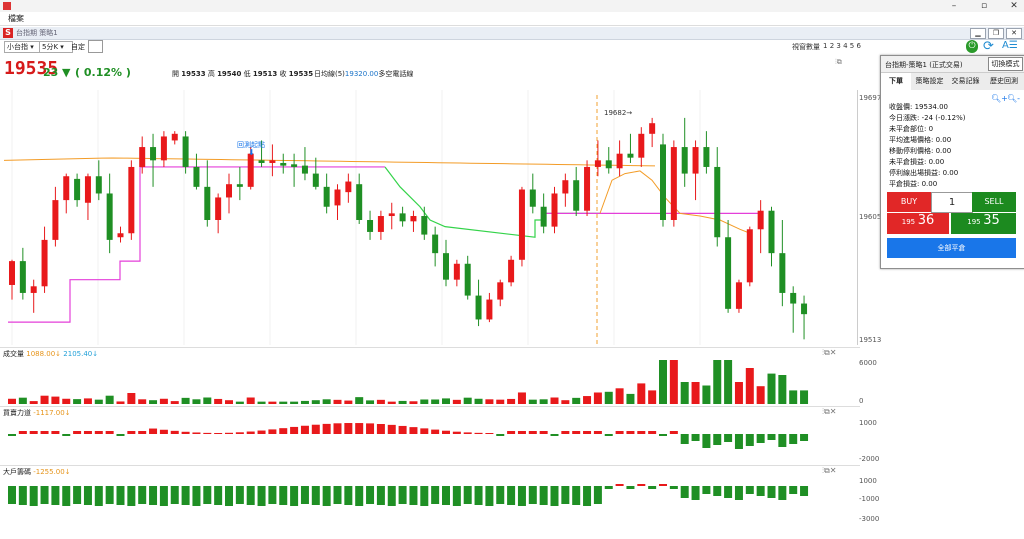 Image resolution: width=1024 pixels, height=539 pixels. Describe the element at coordinates (868, 423) in the screenshot. I see `force-tick-top: 1000` at that location.